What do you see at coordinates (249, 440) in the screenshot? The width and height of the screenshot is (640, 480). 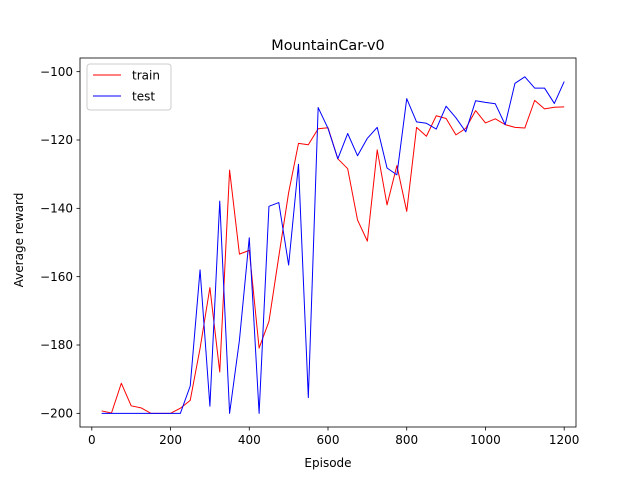 I see `x-tick-label: 400` at bounding box center [249, 440].